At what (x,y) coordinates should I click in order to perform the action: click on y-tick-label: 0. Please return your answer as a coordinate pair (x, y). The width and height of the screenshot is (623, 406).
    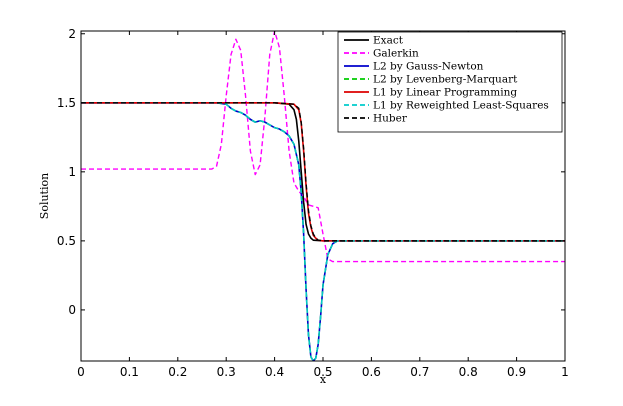
    Looking at the image, I should click on (72, 310).